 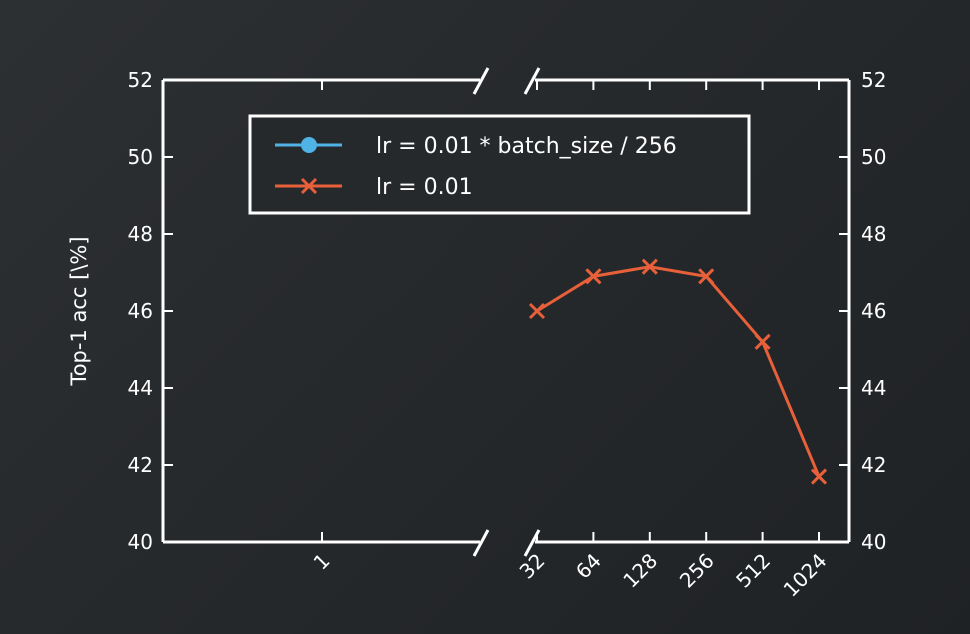 I want to click on break-bottom-left, so click(x=481, y=543).